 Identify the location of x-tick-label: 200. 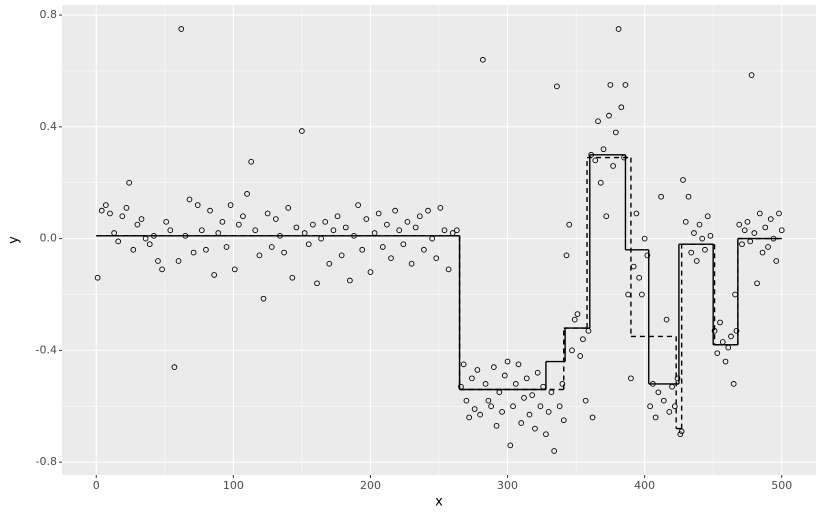
(370, 485).